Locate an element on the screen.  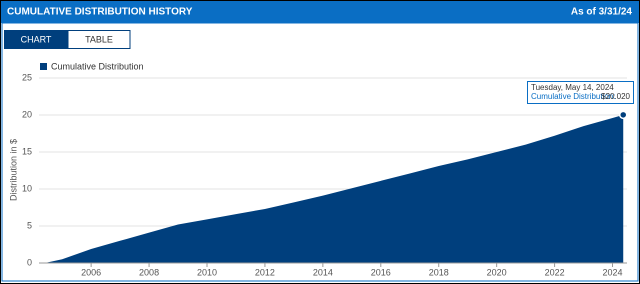
x-tick-label: 2006 is located at coordinates (91, 272).